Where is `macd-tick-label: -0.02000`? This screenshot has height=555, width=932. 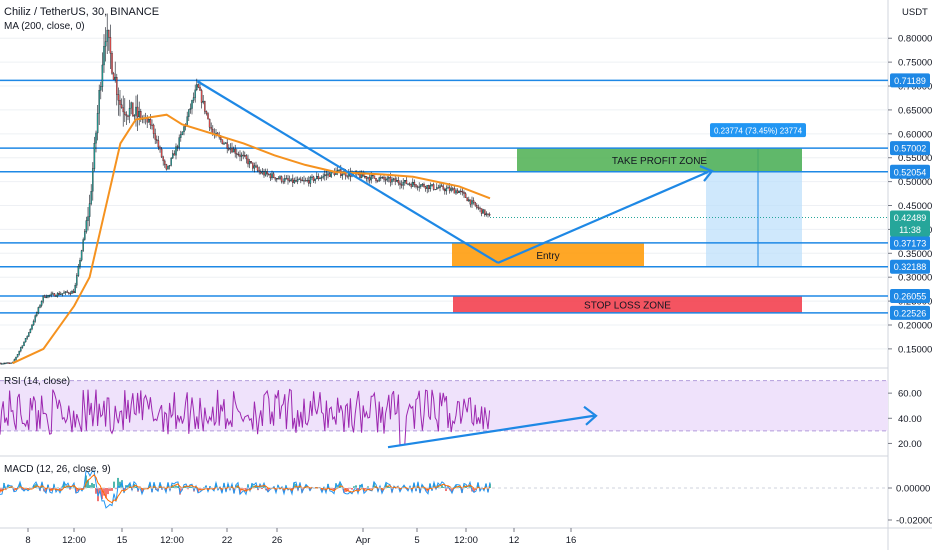
macd-tick-label: -0.02000 is located at coordinates (914, 521).